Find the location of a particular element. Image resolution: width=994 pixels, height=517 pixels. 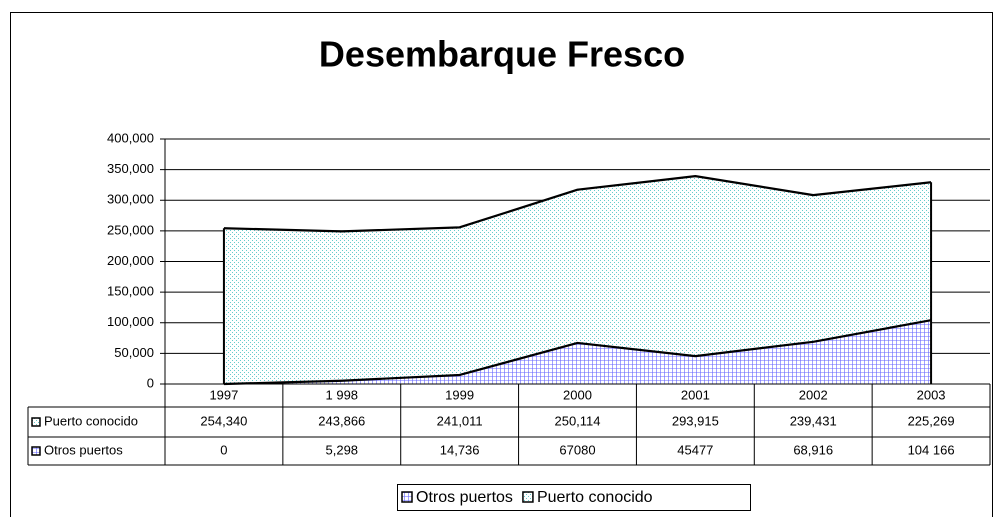

legend-label: Puerto conocido is located at coordinates (595, 497).